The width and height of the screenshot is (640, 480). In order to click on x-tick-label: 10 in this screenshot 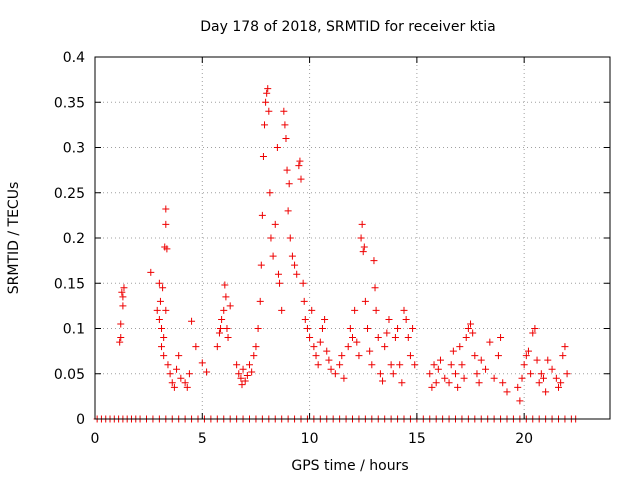, I will do `click(310, 439)`.